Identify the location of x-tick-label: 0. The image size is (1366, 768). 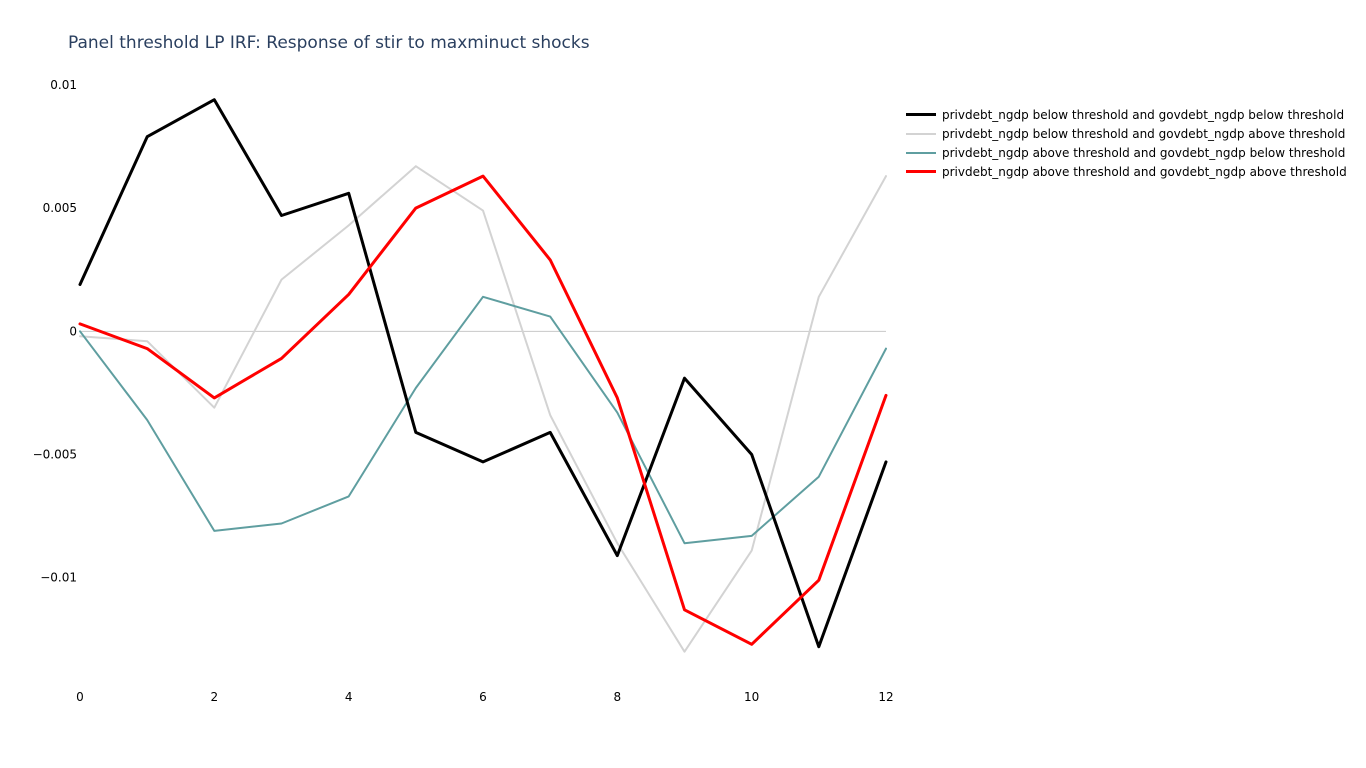
(80, 697).